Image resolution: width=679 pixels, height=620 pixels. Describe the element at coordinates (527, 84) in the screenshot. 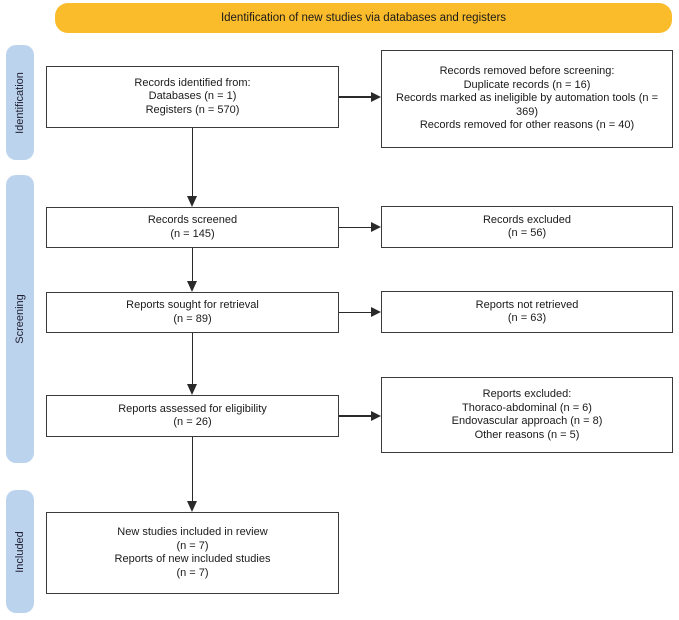

I see `box-line: Duplicate records (n = 16)` at that location.